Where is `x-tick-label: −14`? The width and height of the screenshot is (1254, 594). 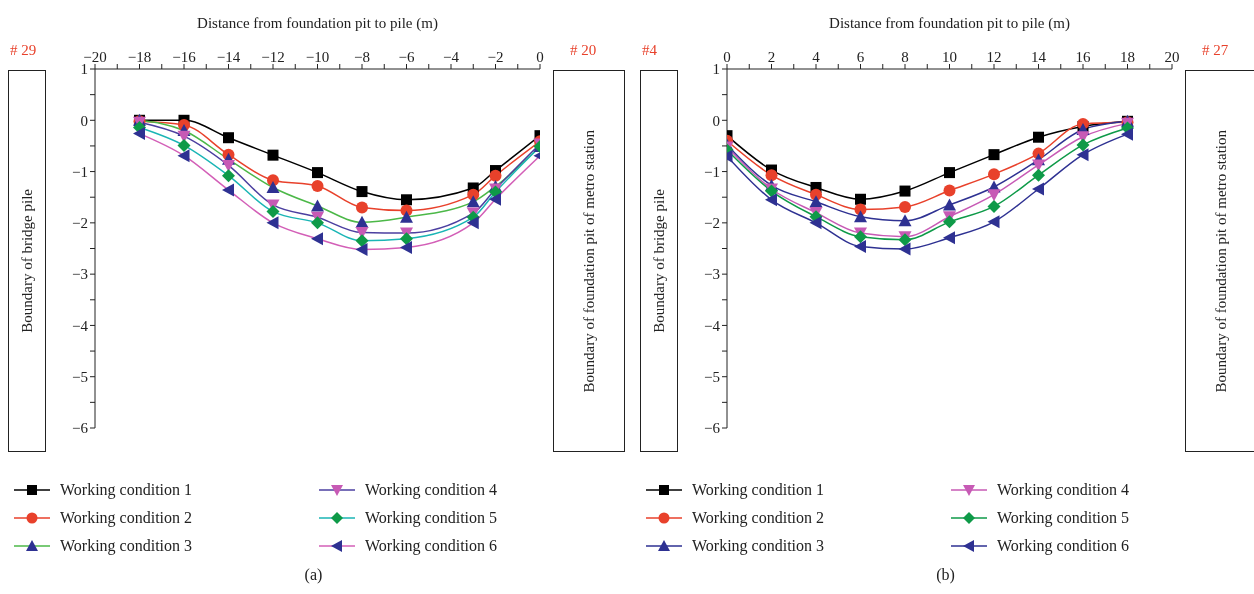 x-tick-label: −14 is located at coordinates (228, 57).